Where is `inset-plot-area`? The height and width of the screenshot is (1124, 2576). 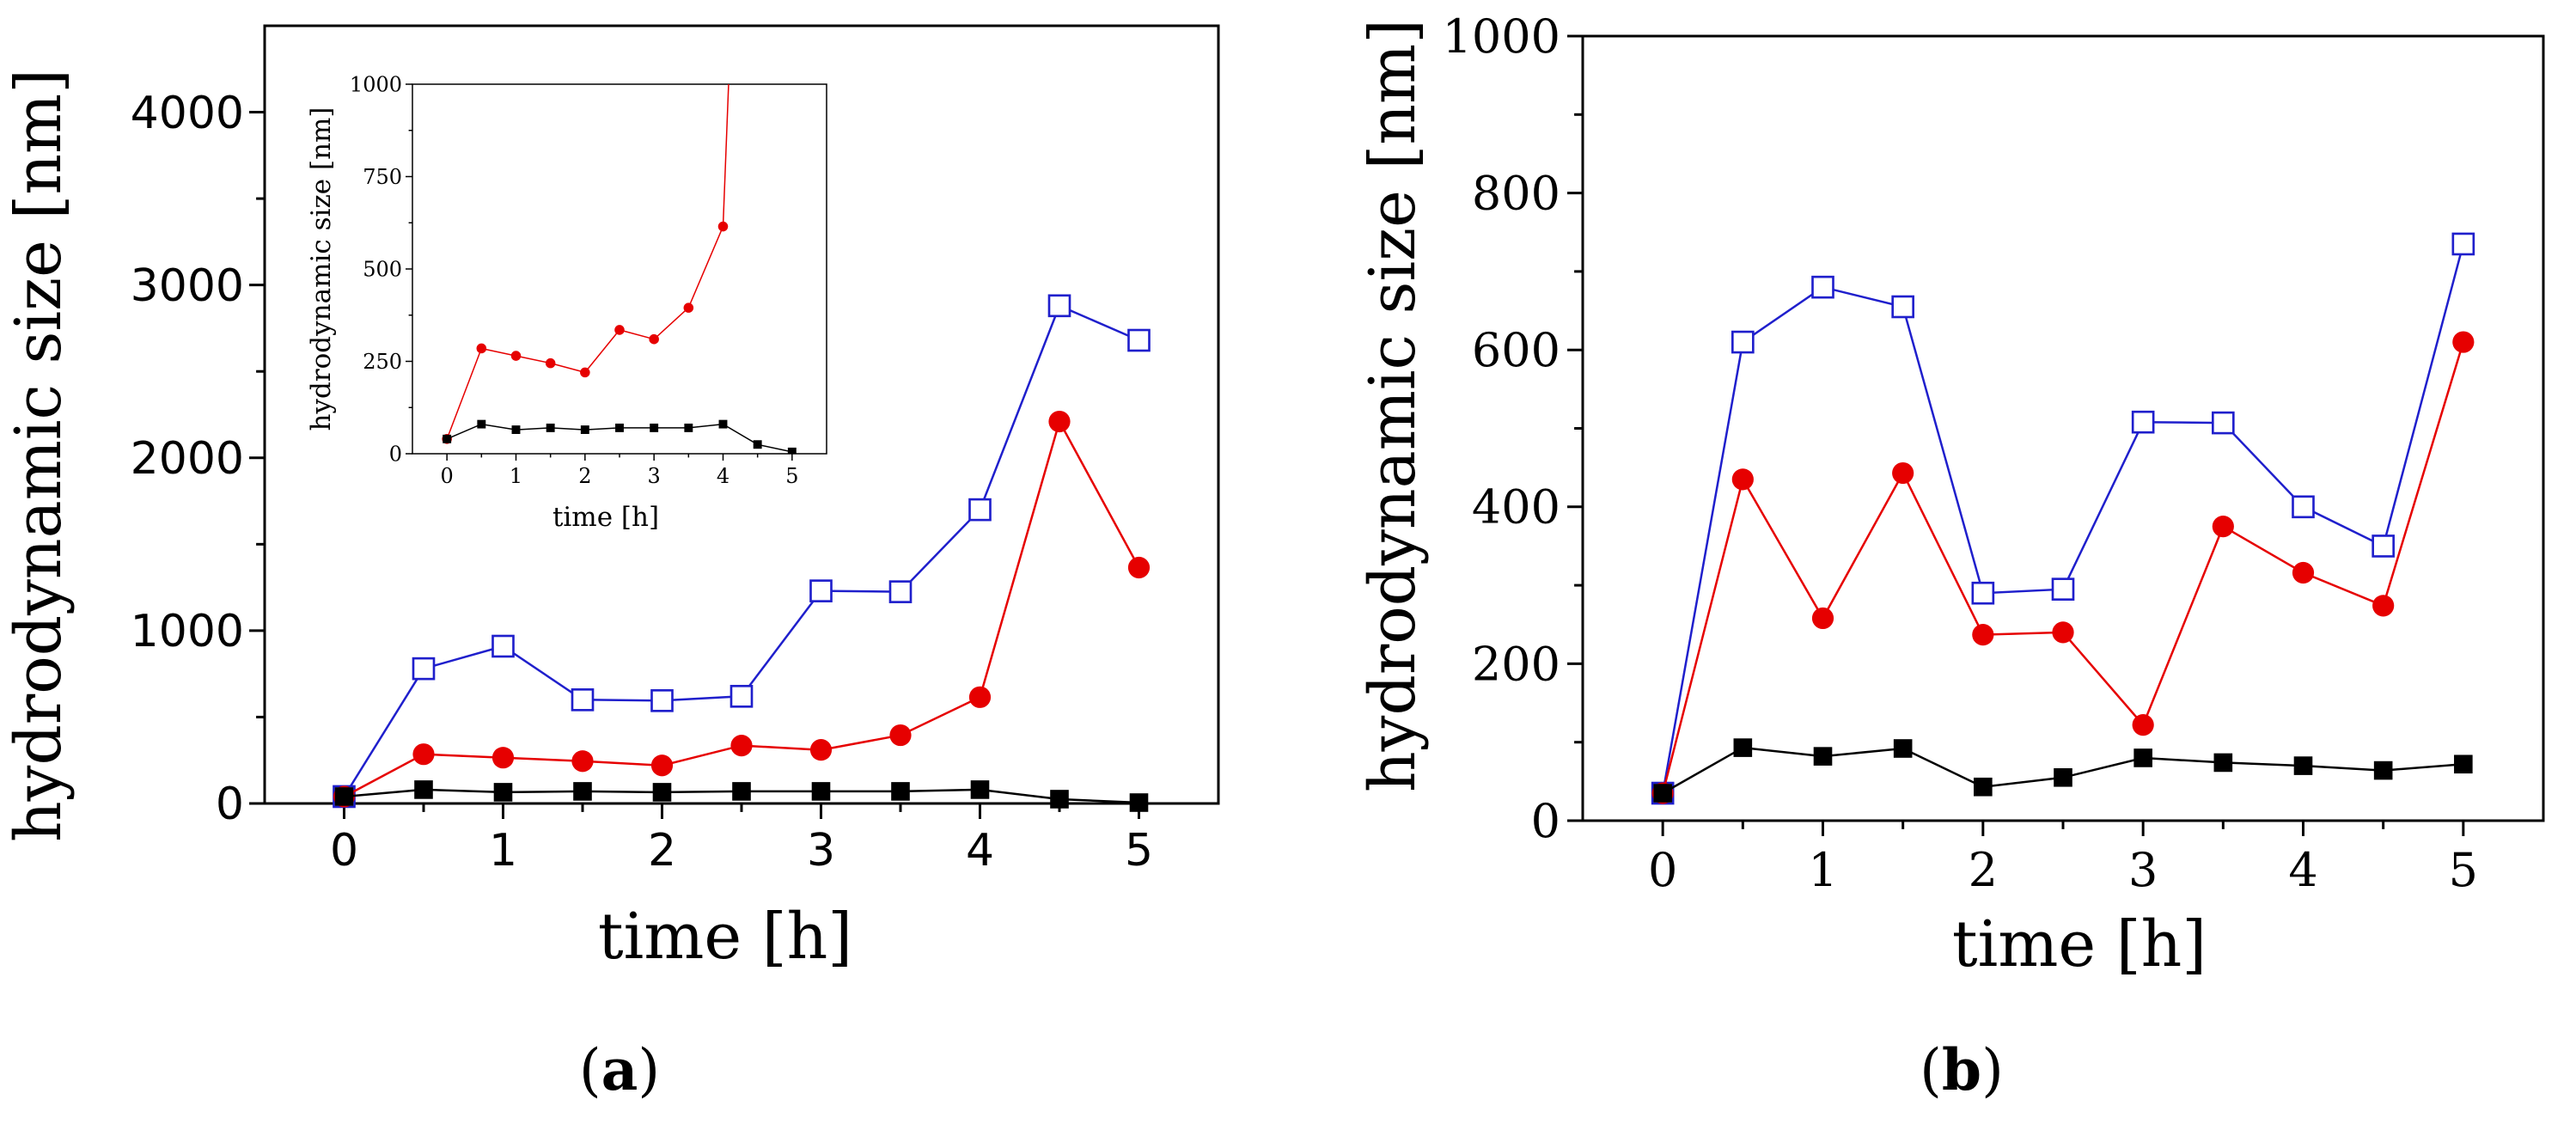
inset-plot-area is located at coordinates (619, 269).